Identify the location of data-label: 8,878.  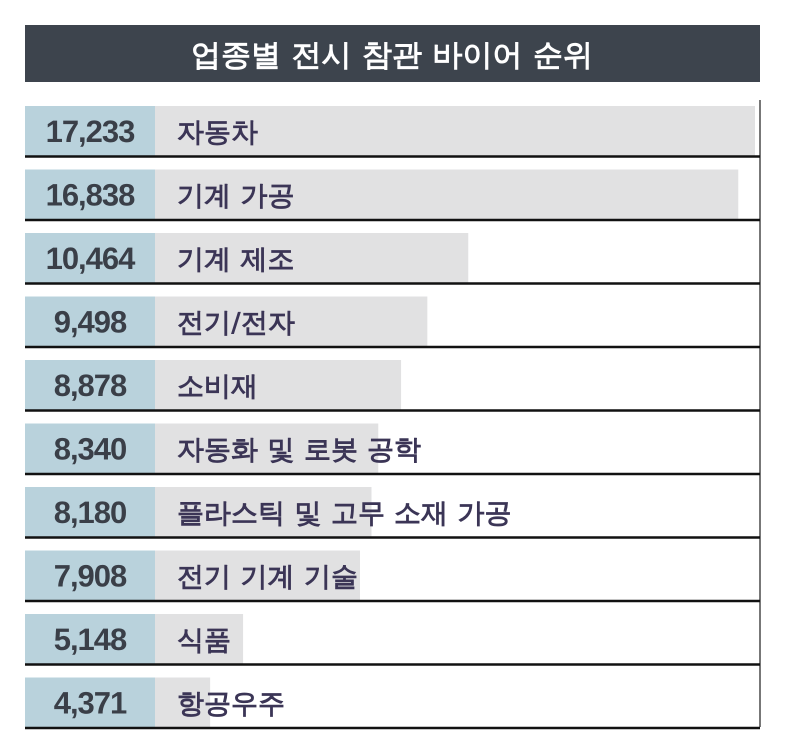
(91, 385).